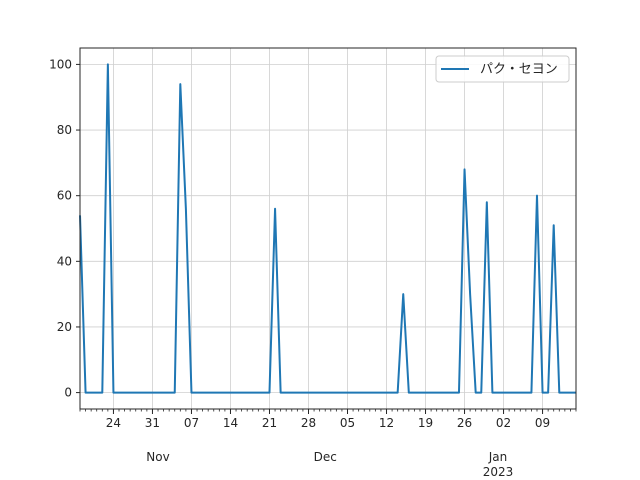 The width and height of the screenshot is (640, 480). I want to click on legend-box, so click(502, 69).